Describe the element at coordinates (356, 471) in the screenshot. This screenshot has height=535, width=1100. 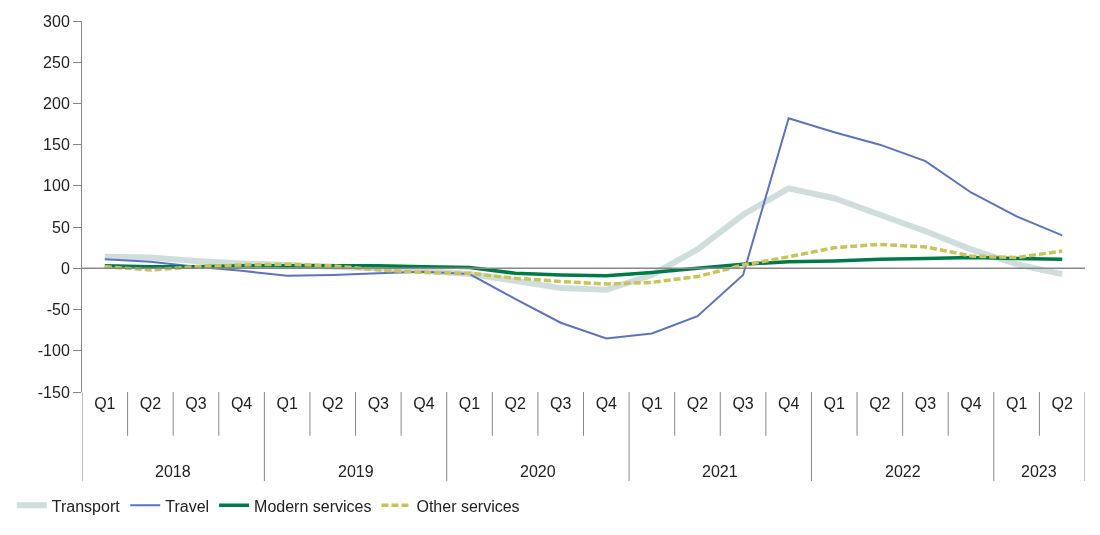
I see `text: 2019` at that location.